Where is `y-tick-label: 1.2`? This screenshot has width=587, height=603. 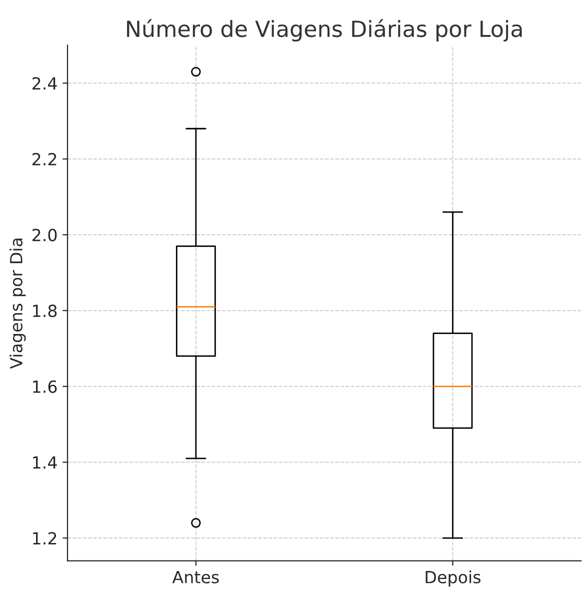
y-tick-label: 1.2 is located at coordinates (44, 538).